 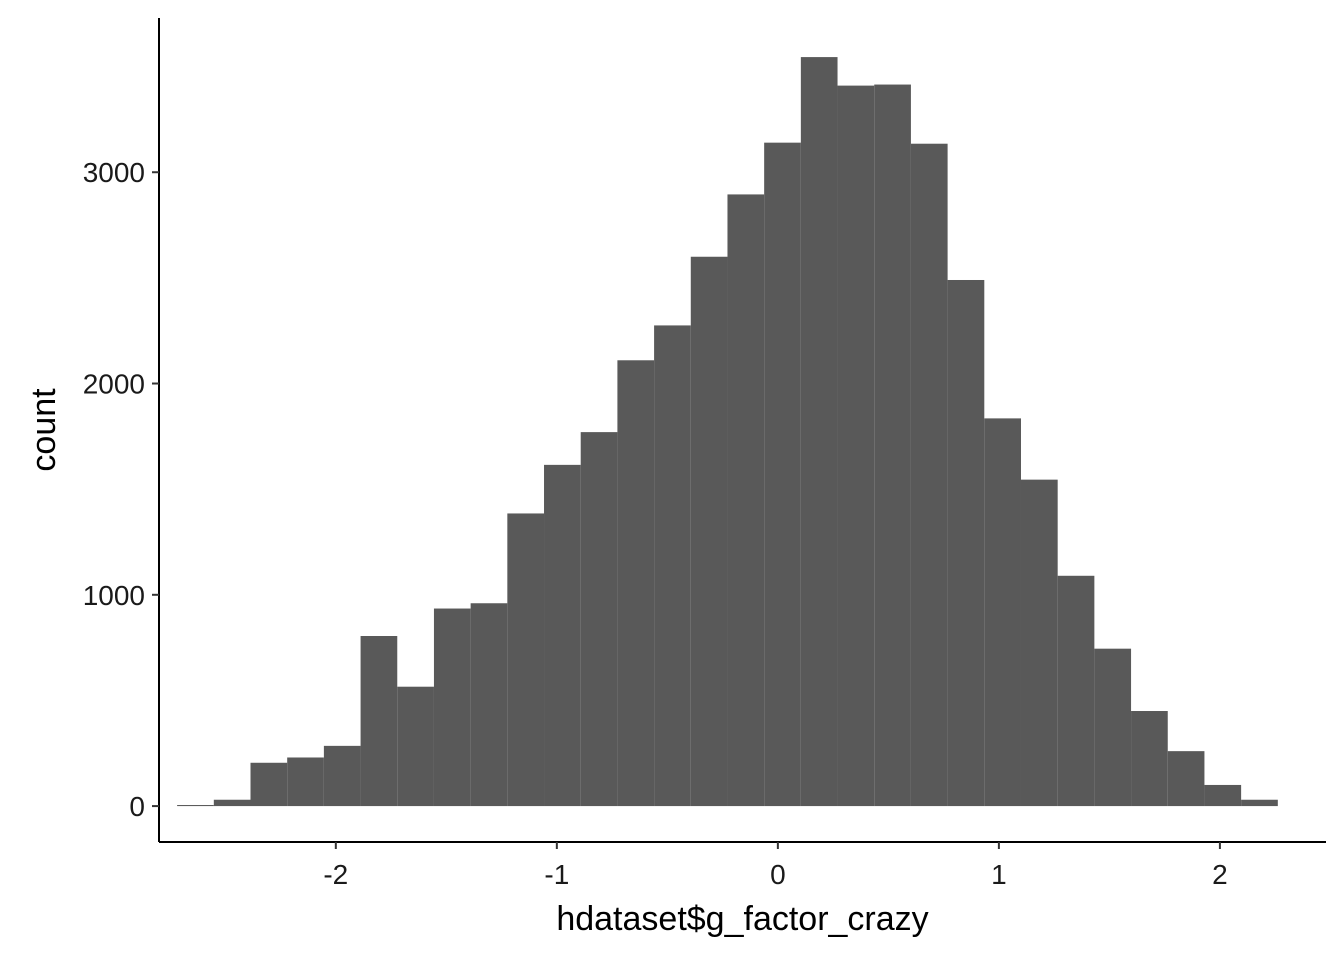 What do you see at coordinates (114, 595) in the screenshot?
I see `y-tick-label: 1000` at bounding box center [114, 595].